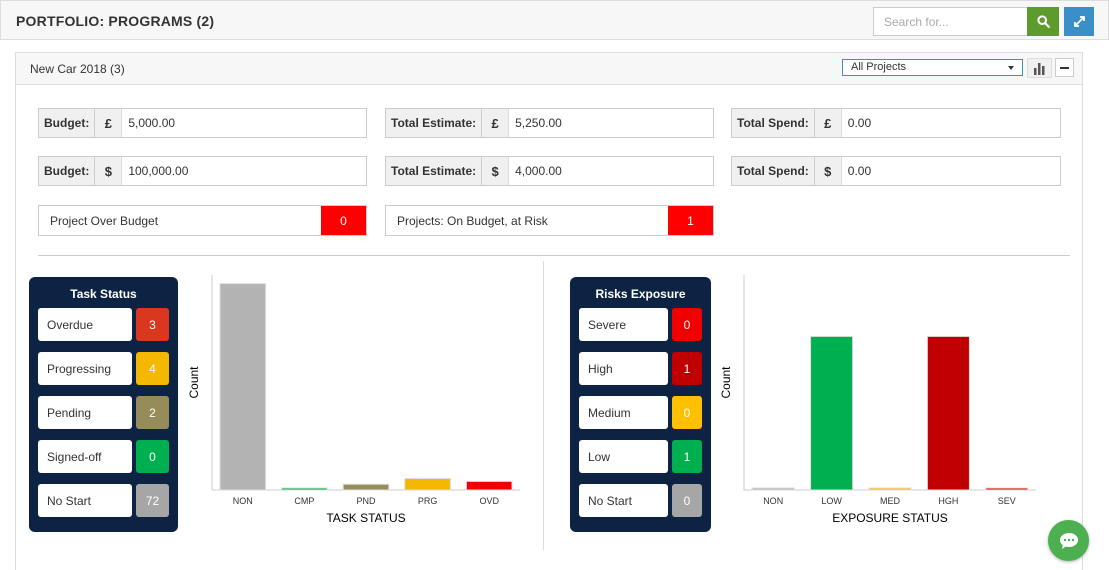 Image resolution: width=1109 pixels, height=570 pixels. Describe the element at coordinates (152, 500) in the screenshot. I see `status-count: 72` at that location.